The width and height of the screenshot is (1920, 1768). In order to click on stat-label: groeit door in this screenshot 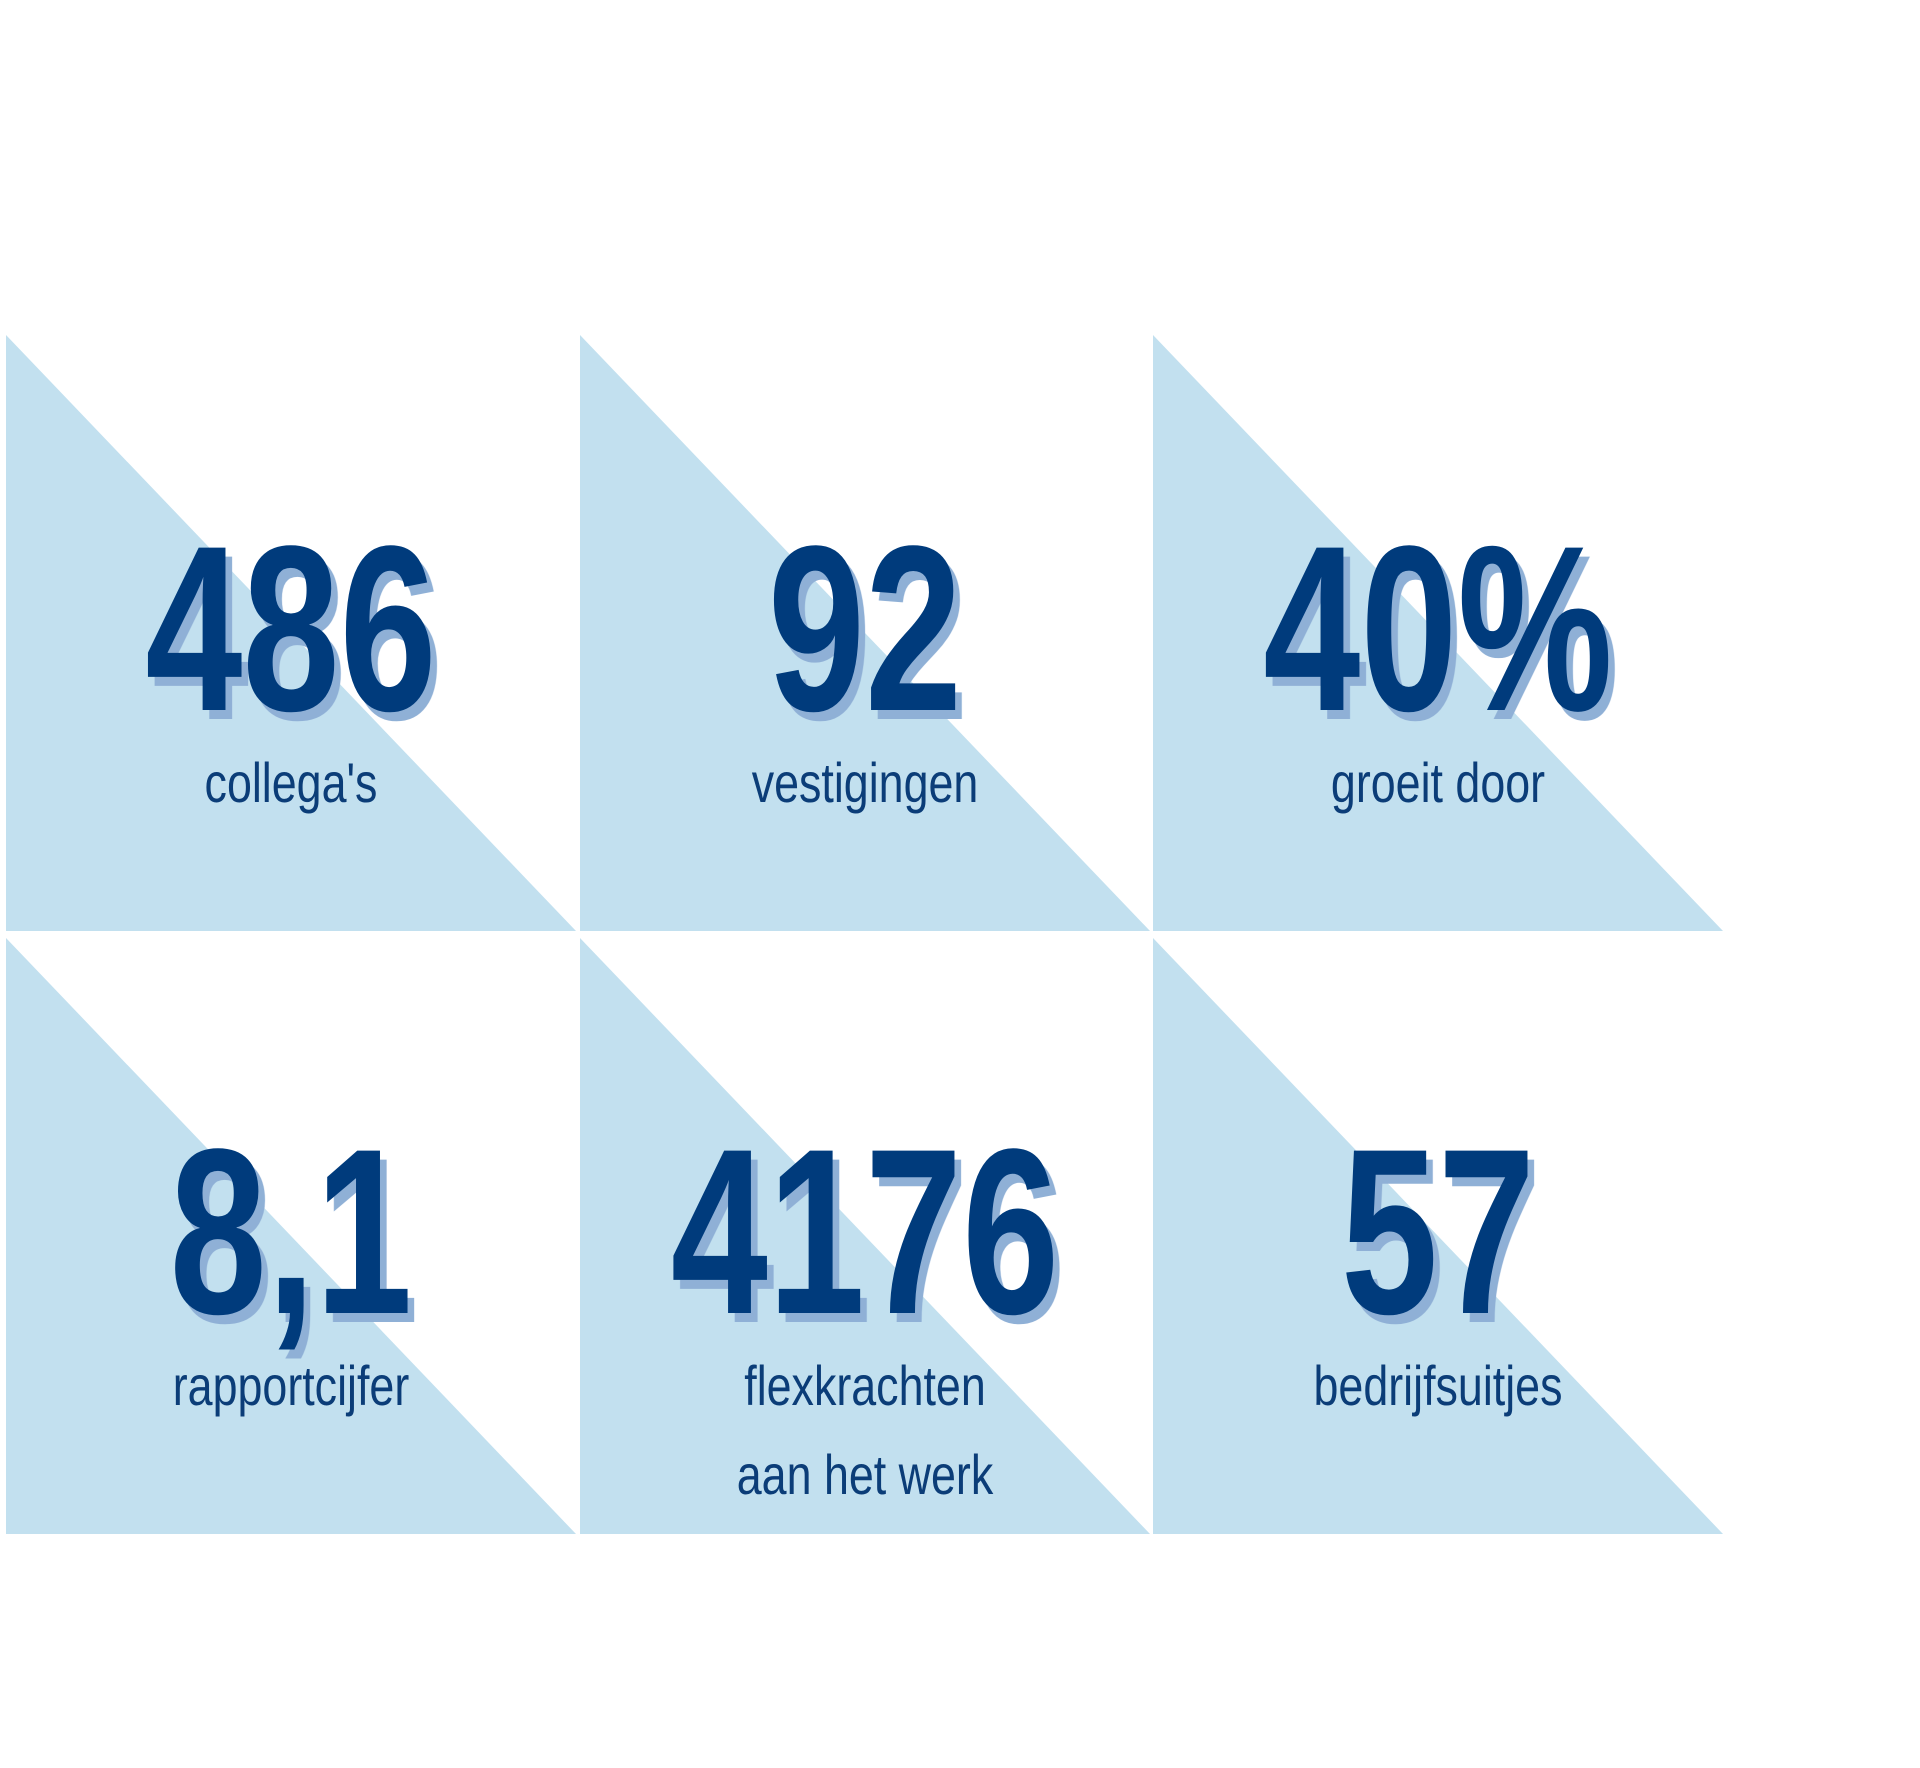, I will do `click(1438, 782)`.